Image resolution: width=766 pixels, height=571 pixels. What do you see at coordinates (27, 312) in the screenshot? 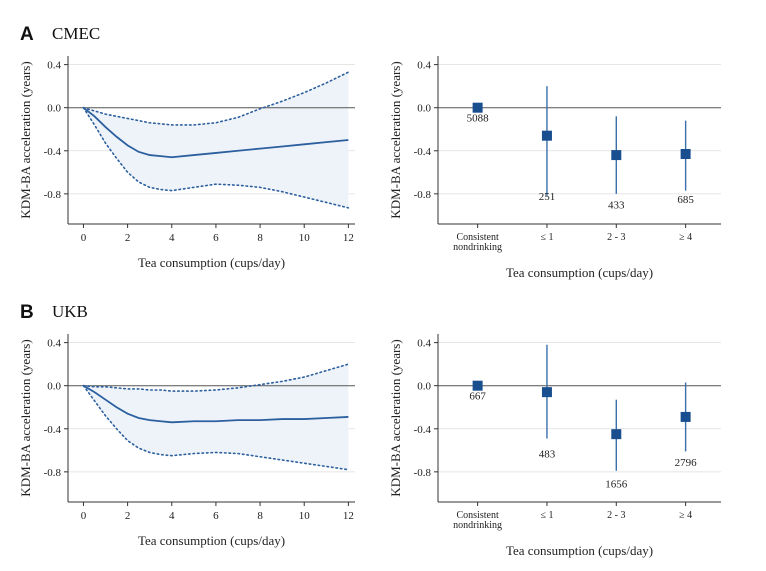
I see `panel-letter-b: B` at bounding box center [27, 312].